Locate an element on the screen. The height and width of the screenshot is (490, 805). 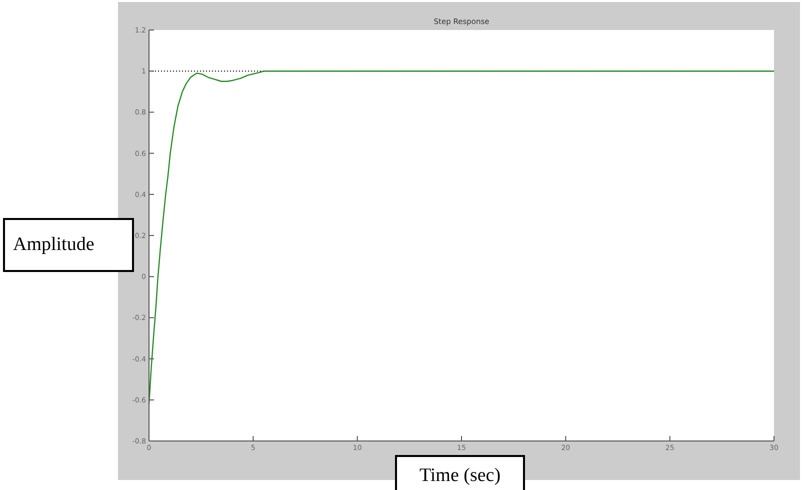
y-axis-title: Amplitude is located at coordinates (53, 245).